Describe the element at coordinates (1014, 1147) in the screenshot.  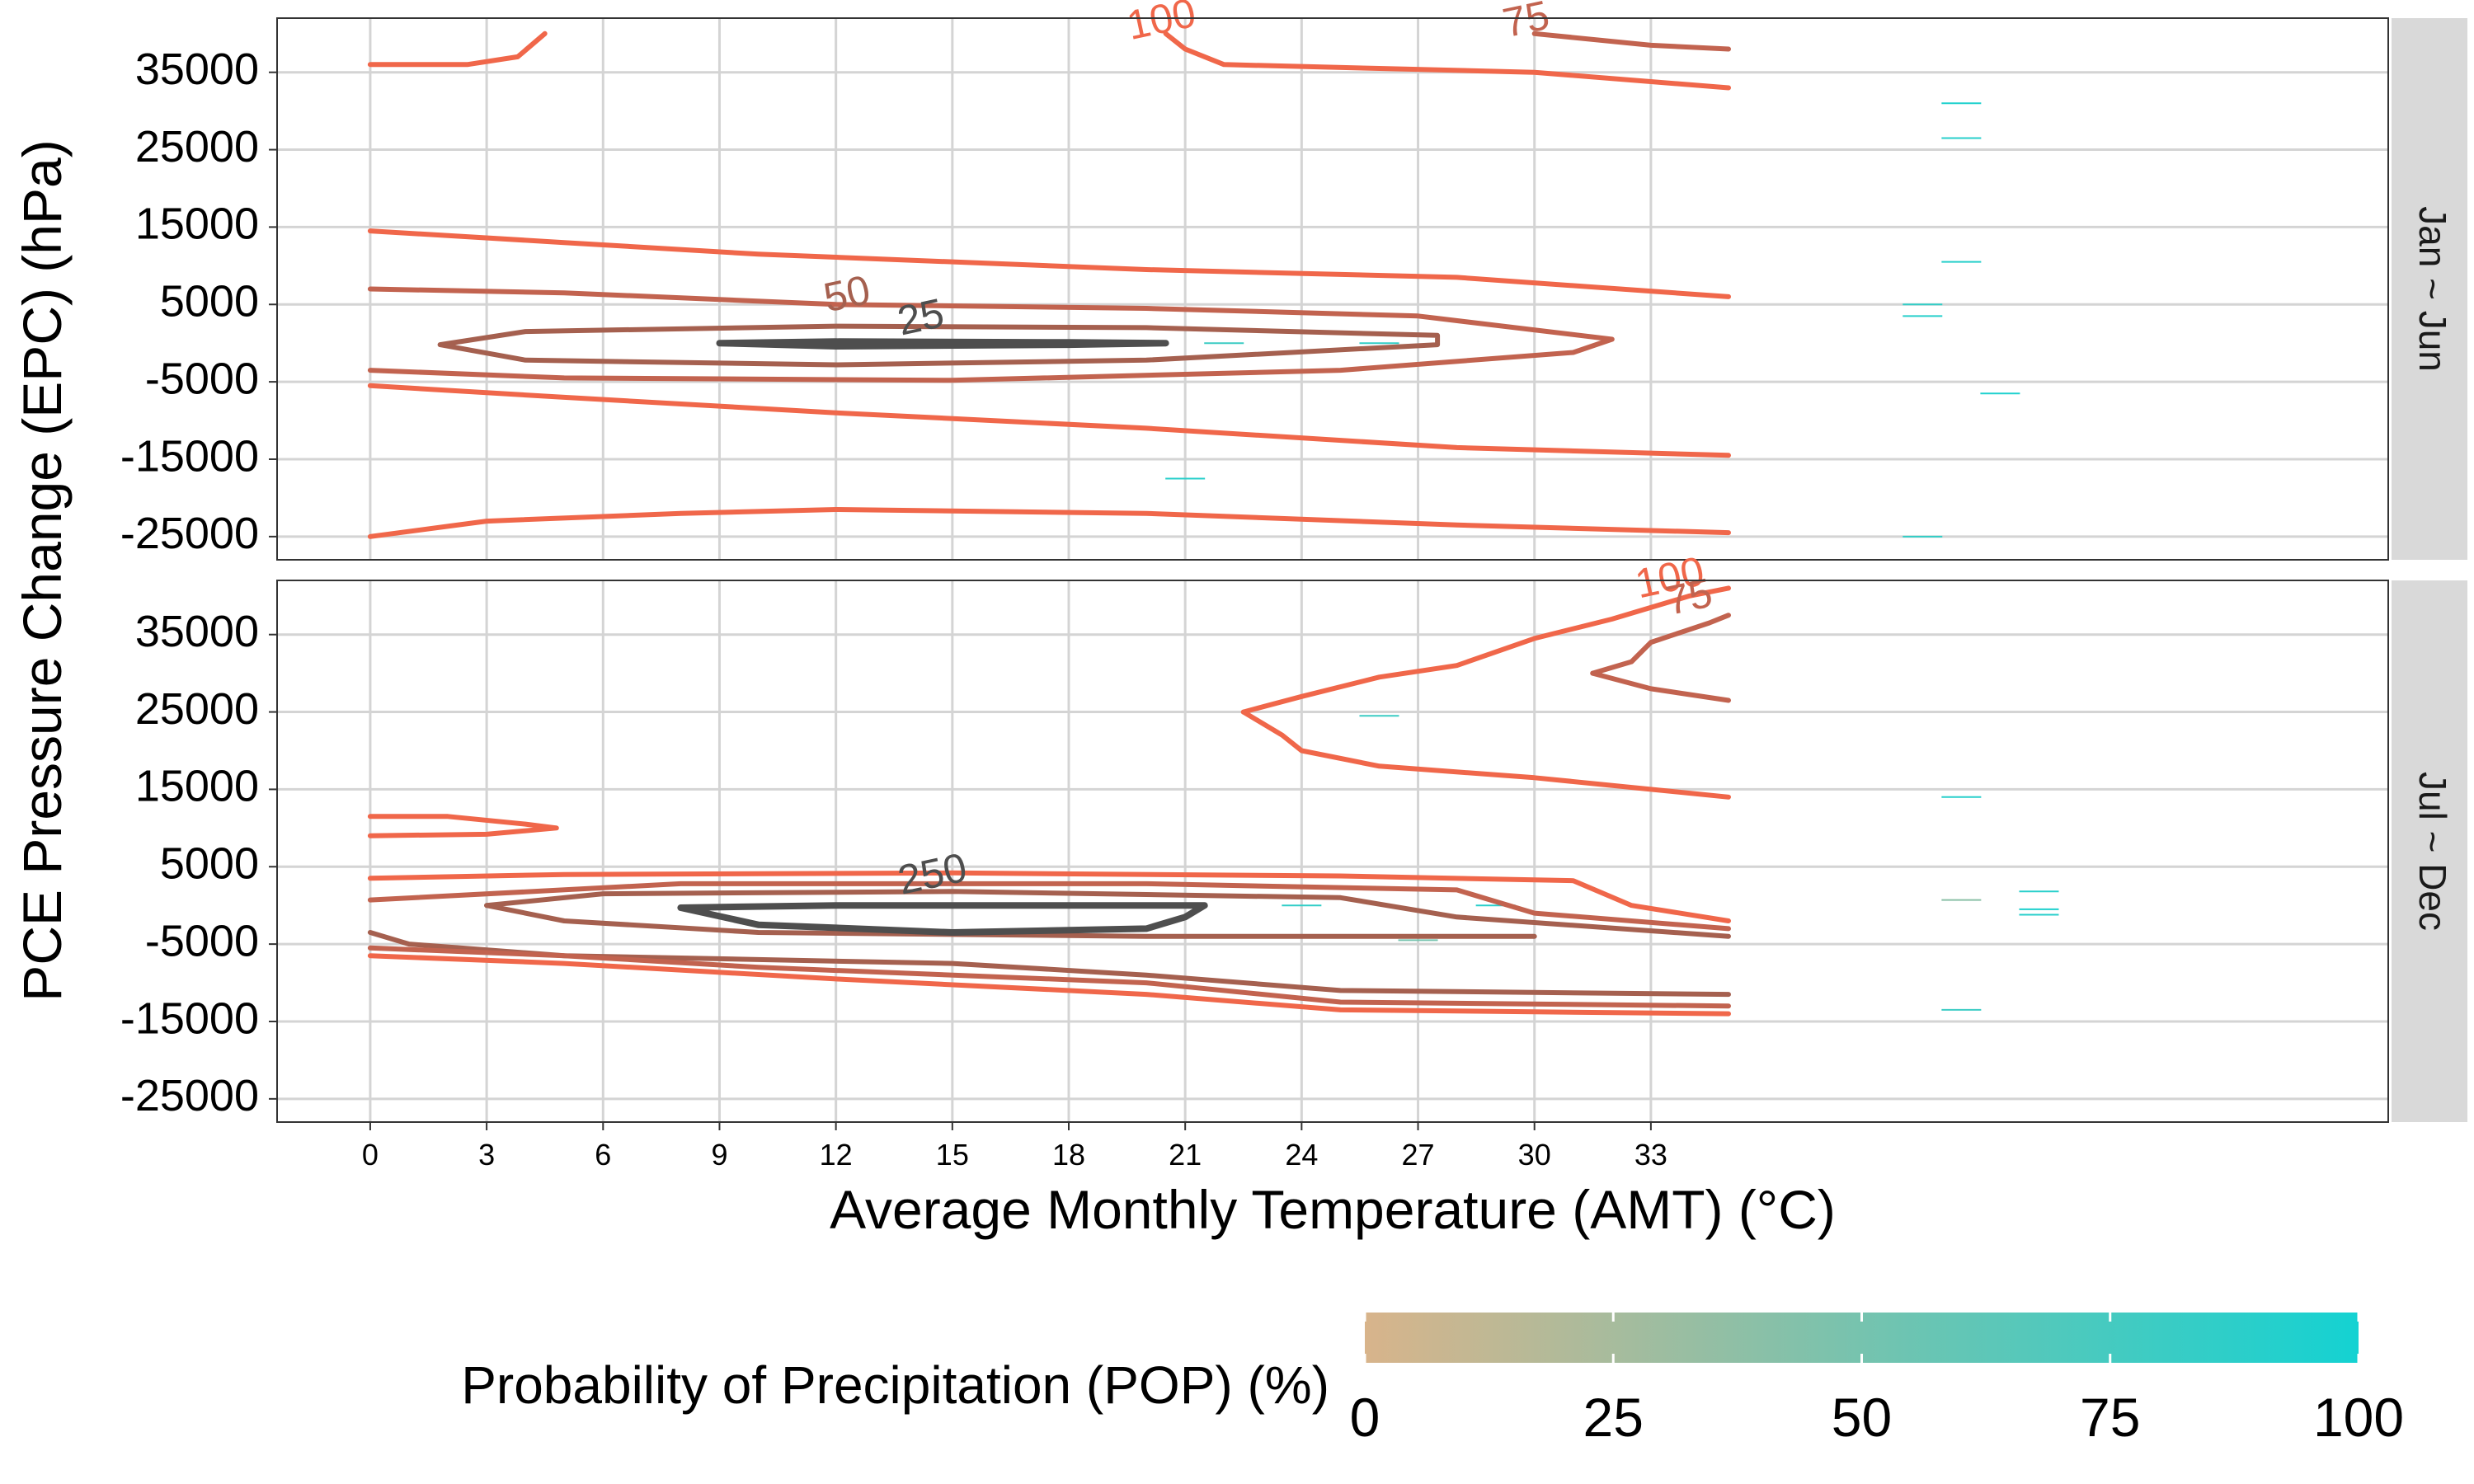
I see `x-axis-ticks: 0 3 6 9 12 15 18 21 24 27 30 33` at that location.